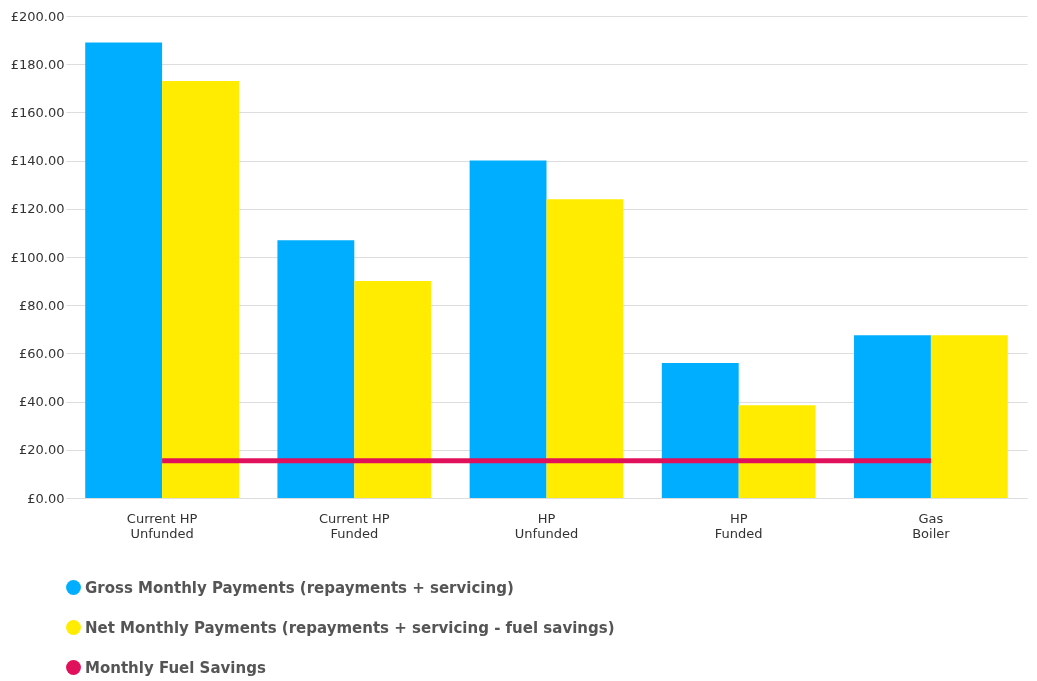  Describe the element at coordinates (37, 257) in the screenshot. I see `y-tick-label: £100.00` at that location.